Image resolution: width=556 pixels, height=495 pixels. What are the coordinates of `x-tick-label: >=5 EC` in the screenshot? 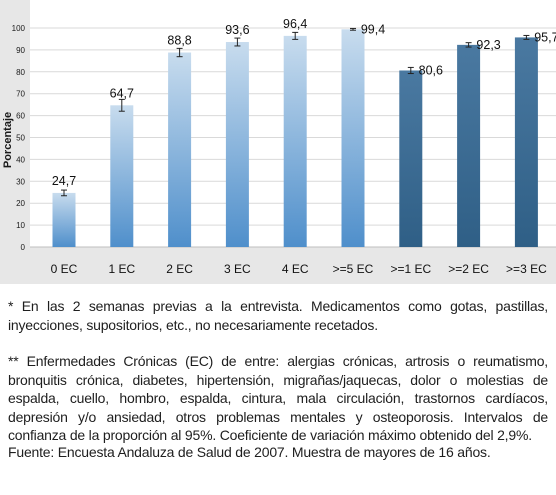 It's located at (353, 269).